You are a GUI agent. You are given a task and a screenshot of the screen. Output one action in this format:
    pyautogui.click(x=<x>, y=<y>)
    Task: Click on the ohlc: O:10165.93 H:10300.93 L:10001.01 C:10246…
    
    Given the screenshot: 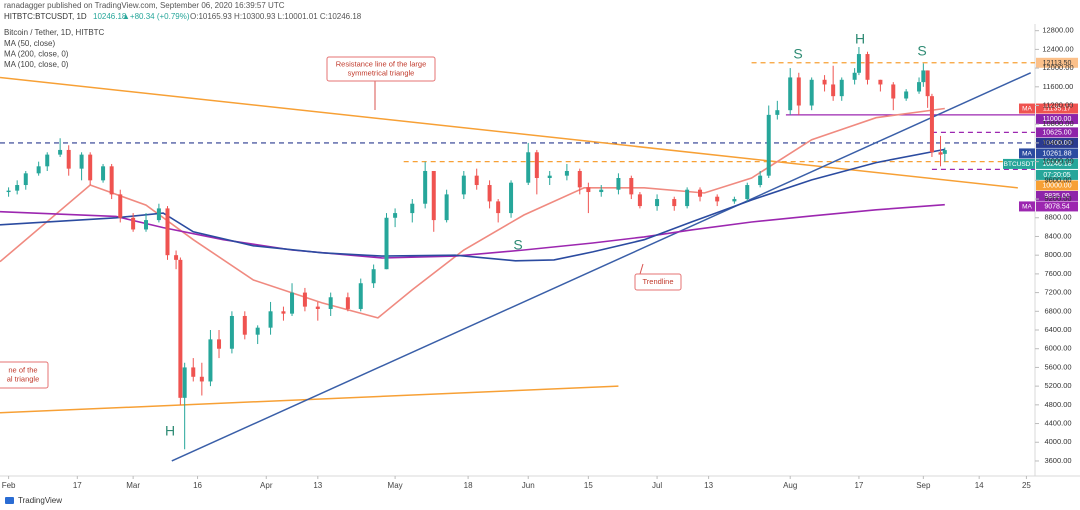 What is the action you would take?
    pyautogui.click(x=276, y=16)
    